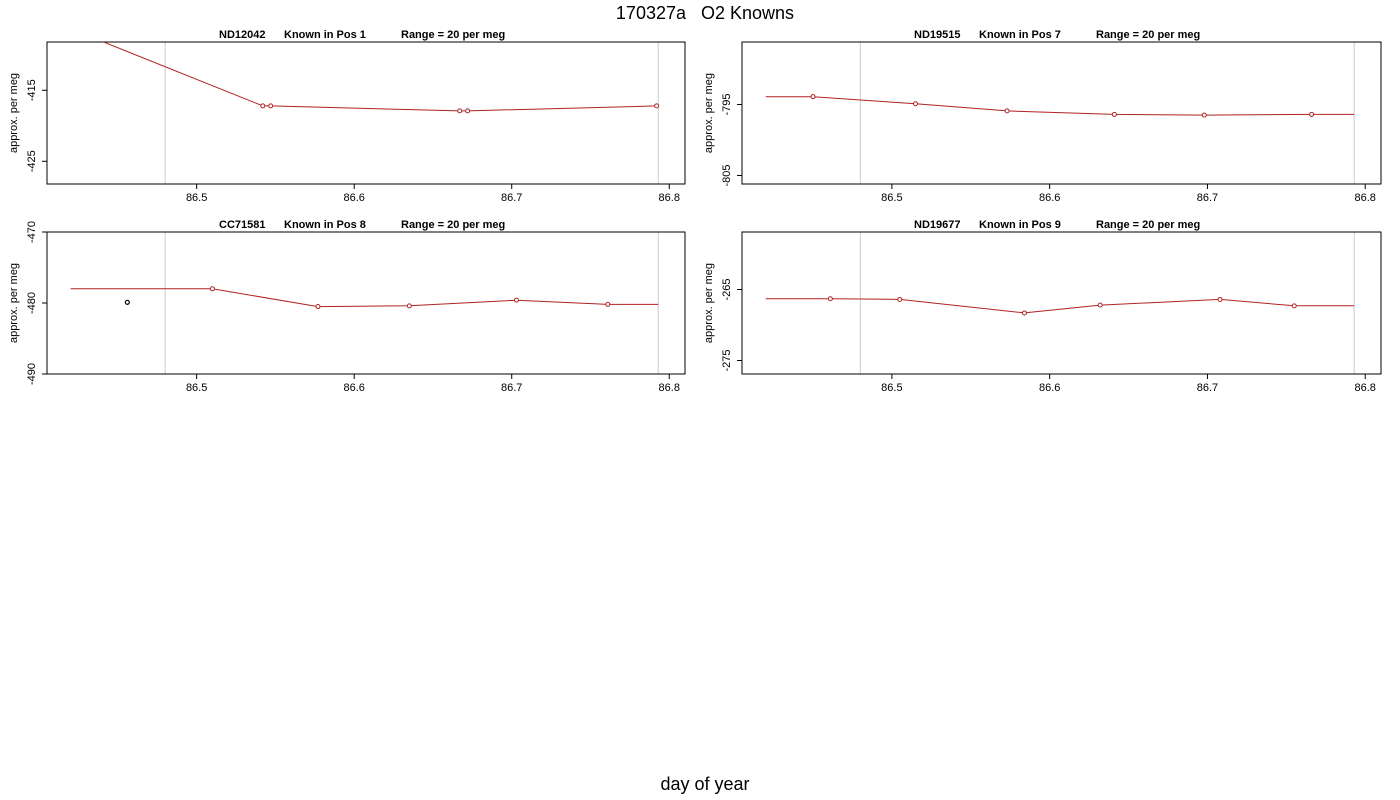 The image size is (1400, 800). What do you see at coordinates (937, 35) in the screenshot?
I see `panel-title-part: ND19515` at bounding box center [937, 35].